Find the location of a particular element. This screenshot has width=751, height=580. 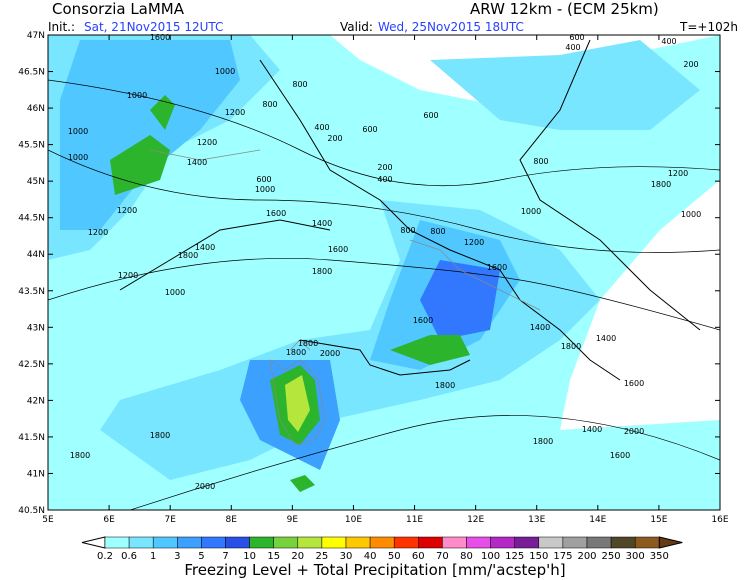

lon-label: 15E is located at coordinates (658, 520).